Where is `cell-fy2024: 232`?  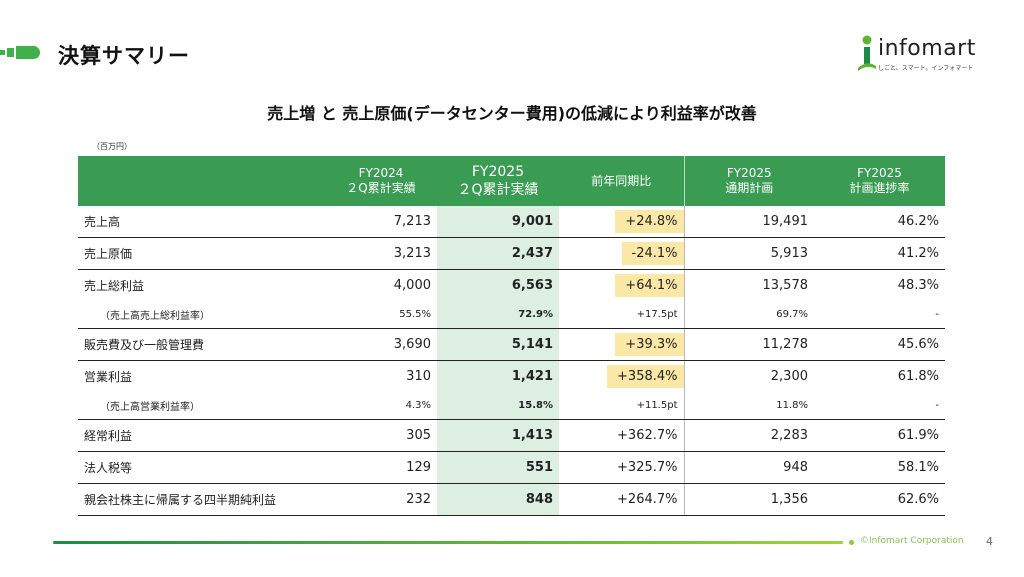 cell-fy2024: 232 is located at coordinates (381, 499).